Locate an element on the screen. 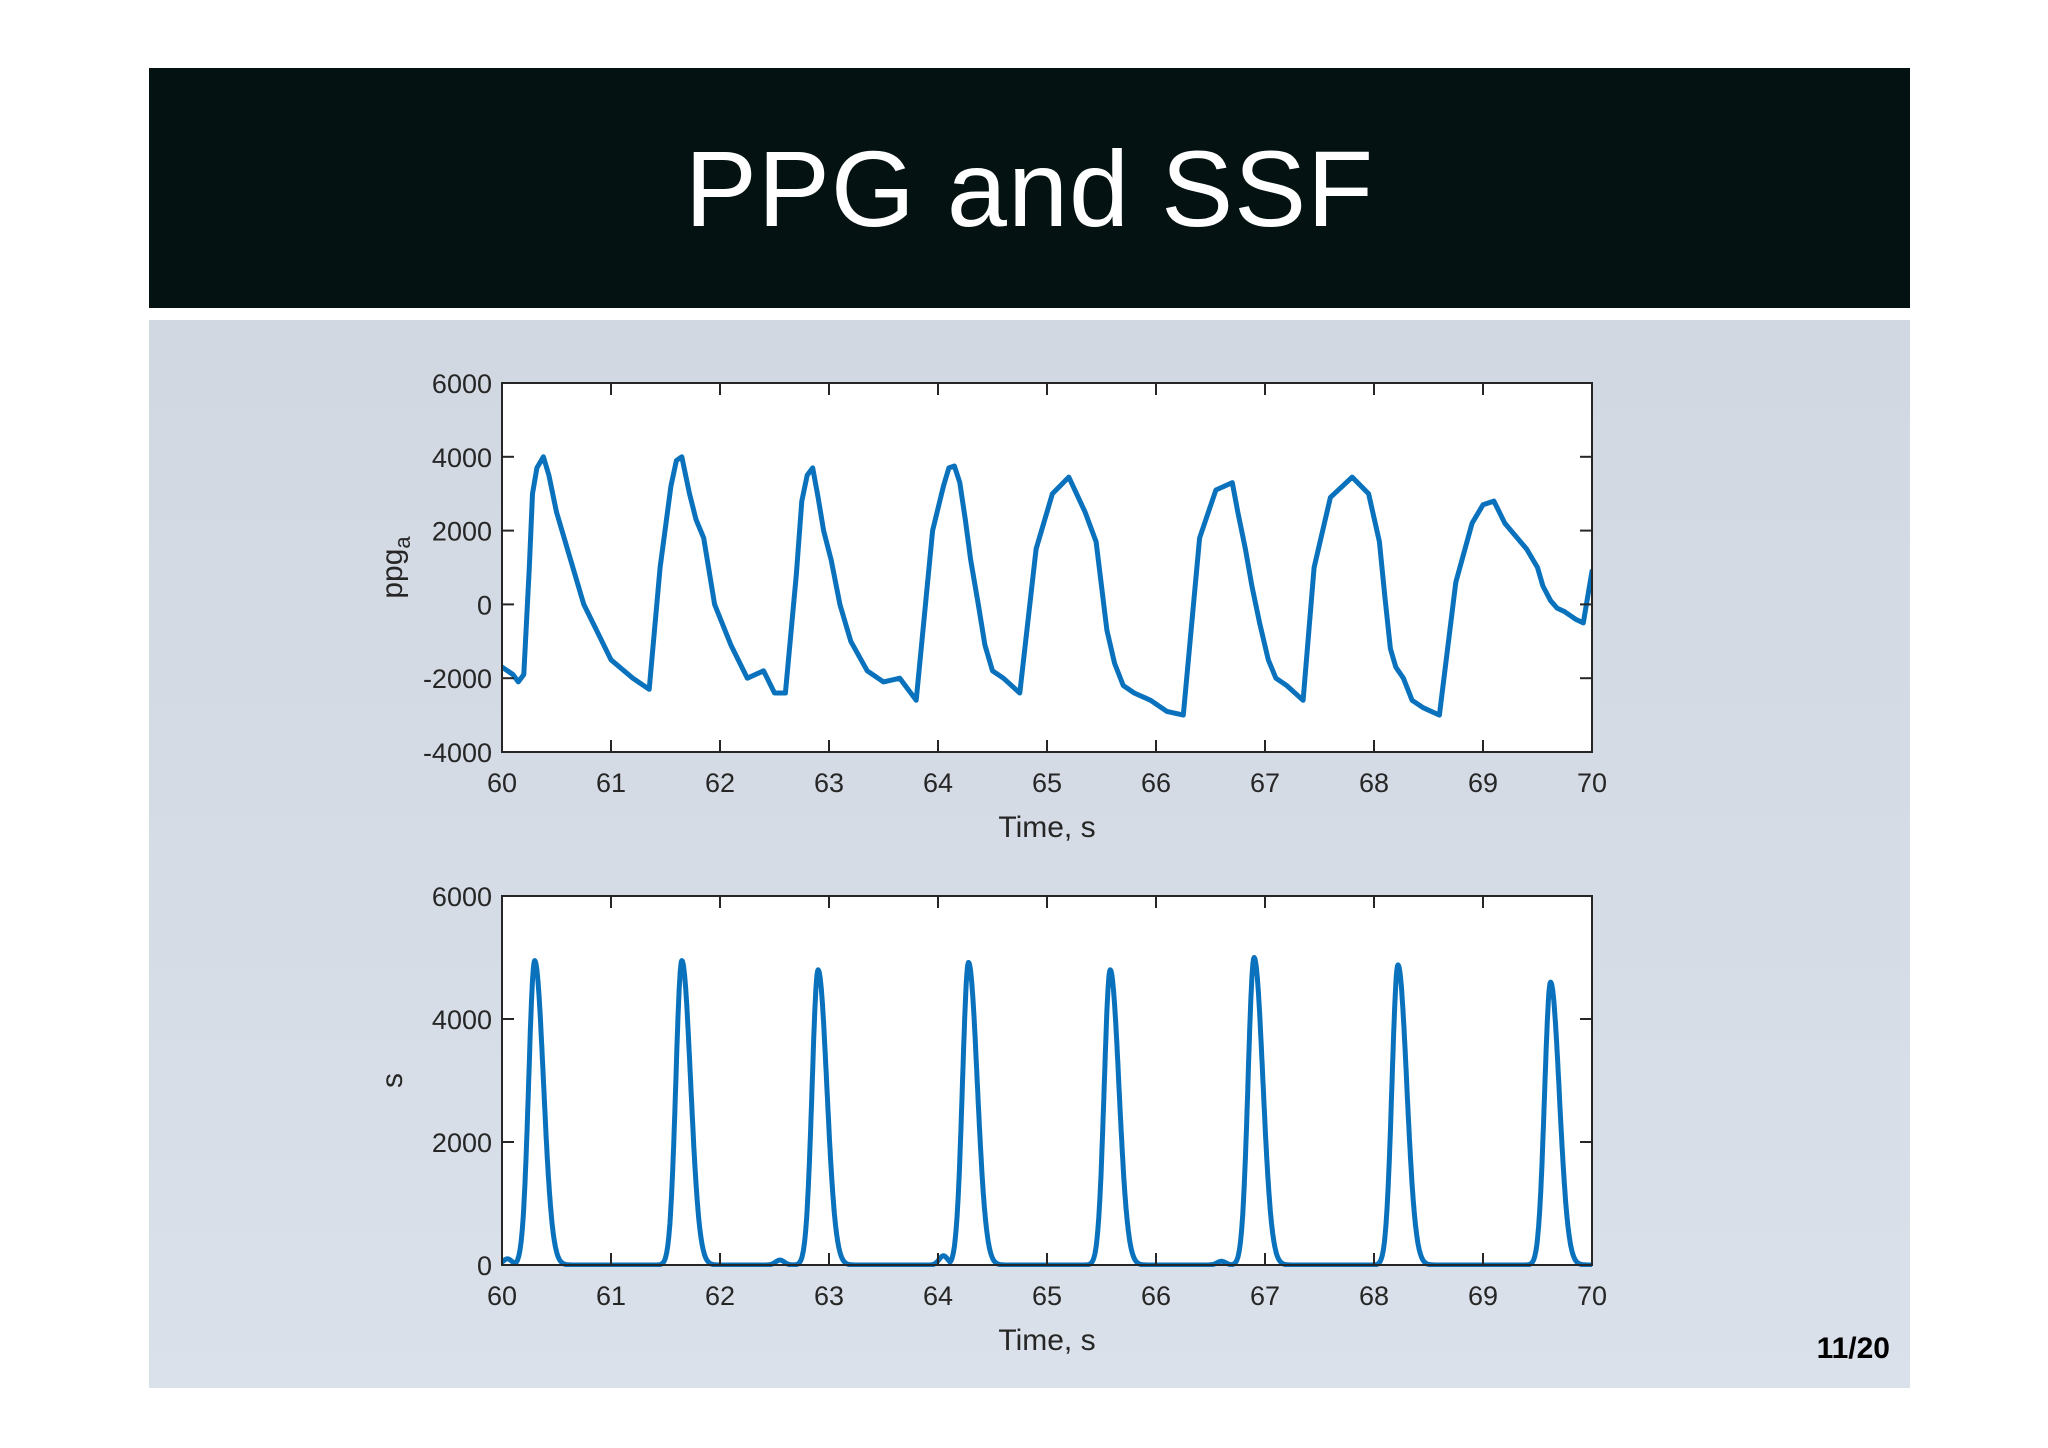 The width and height of the screenshot is (2048, 1448). y-axis-label: s is located at coordinates (392, 1080).